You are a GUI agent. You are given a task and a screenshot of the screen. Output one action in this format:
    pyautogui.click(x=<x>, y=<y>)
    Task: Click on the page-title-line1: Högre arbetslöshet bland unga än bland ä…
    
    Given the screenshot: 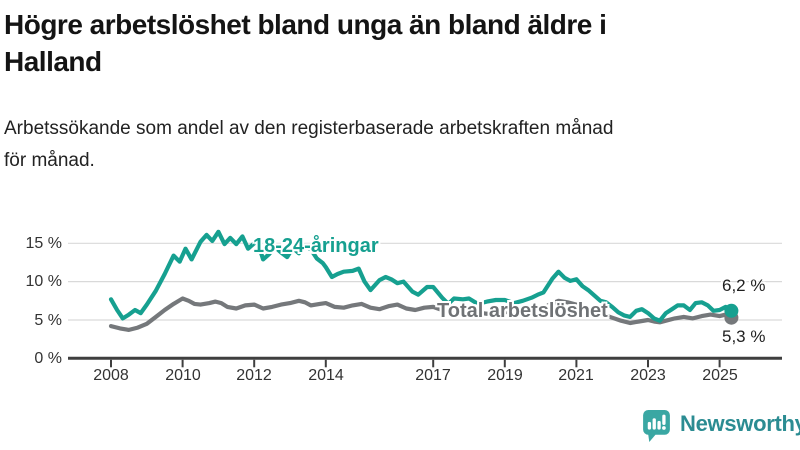 What is the action you would take?
    pyautogui.click(x=305, y=24)
    